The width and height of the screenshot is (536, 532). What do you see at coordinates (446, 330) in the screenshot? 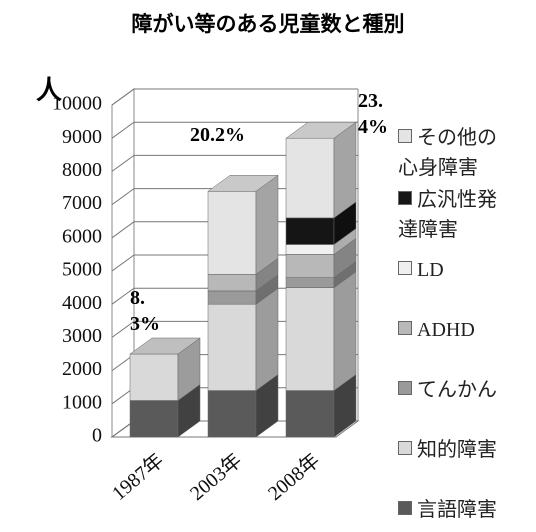
I see `legend-label: ADHD` at bounding box center [446, 330].